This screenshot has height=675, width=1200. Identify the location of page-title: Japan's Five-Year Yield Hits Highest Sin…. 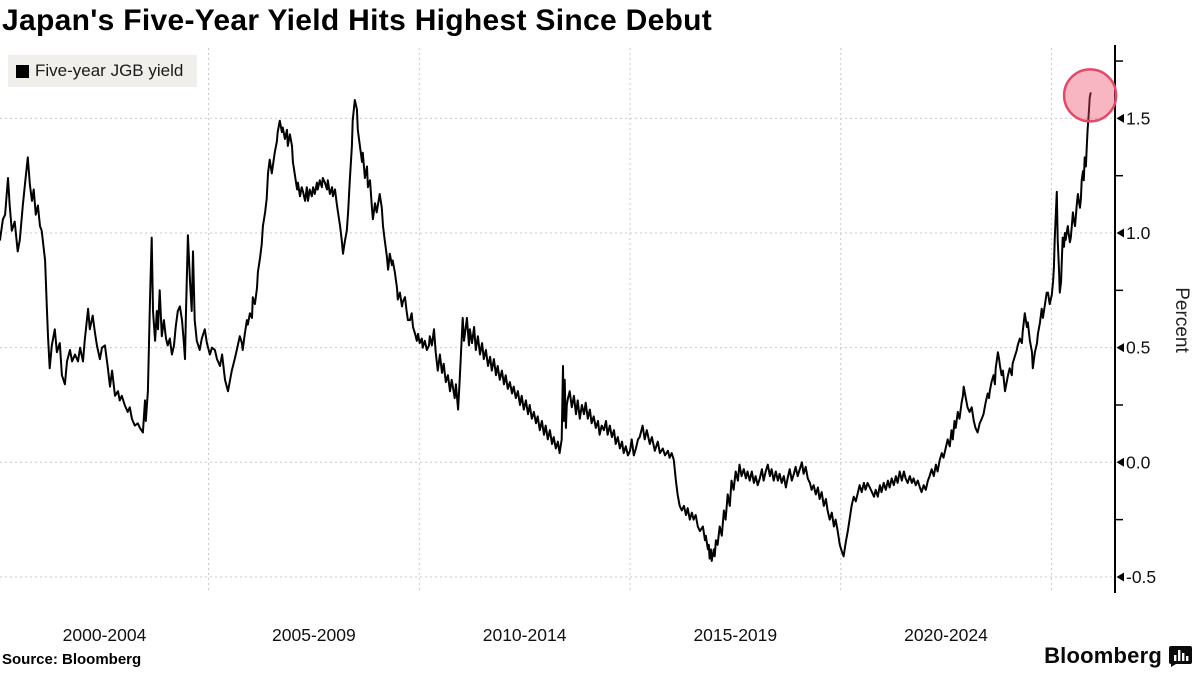
(357, 20).